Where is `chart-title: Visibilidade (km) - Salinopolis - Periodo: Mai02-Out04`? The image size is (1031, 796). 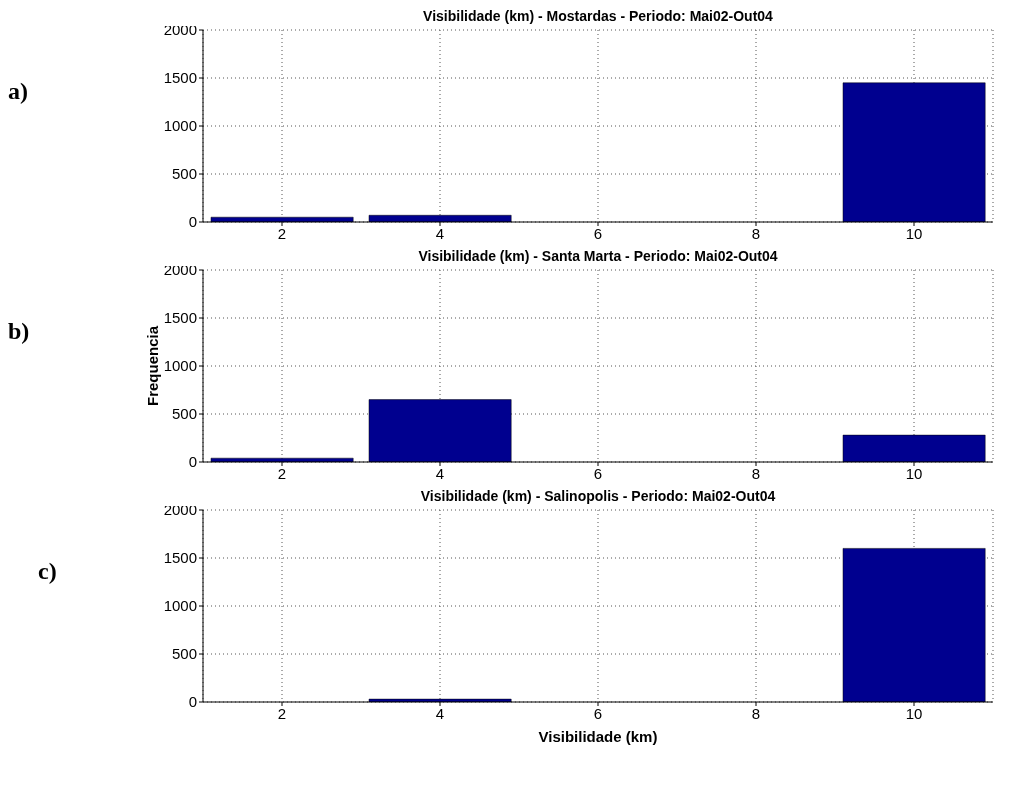 chart-title: Visibilidade (km) - Salinopolis - Periodo: Mai02-Out04 is located at coordinates (598, 497).